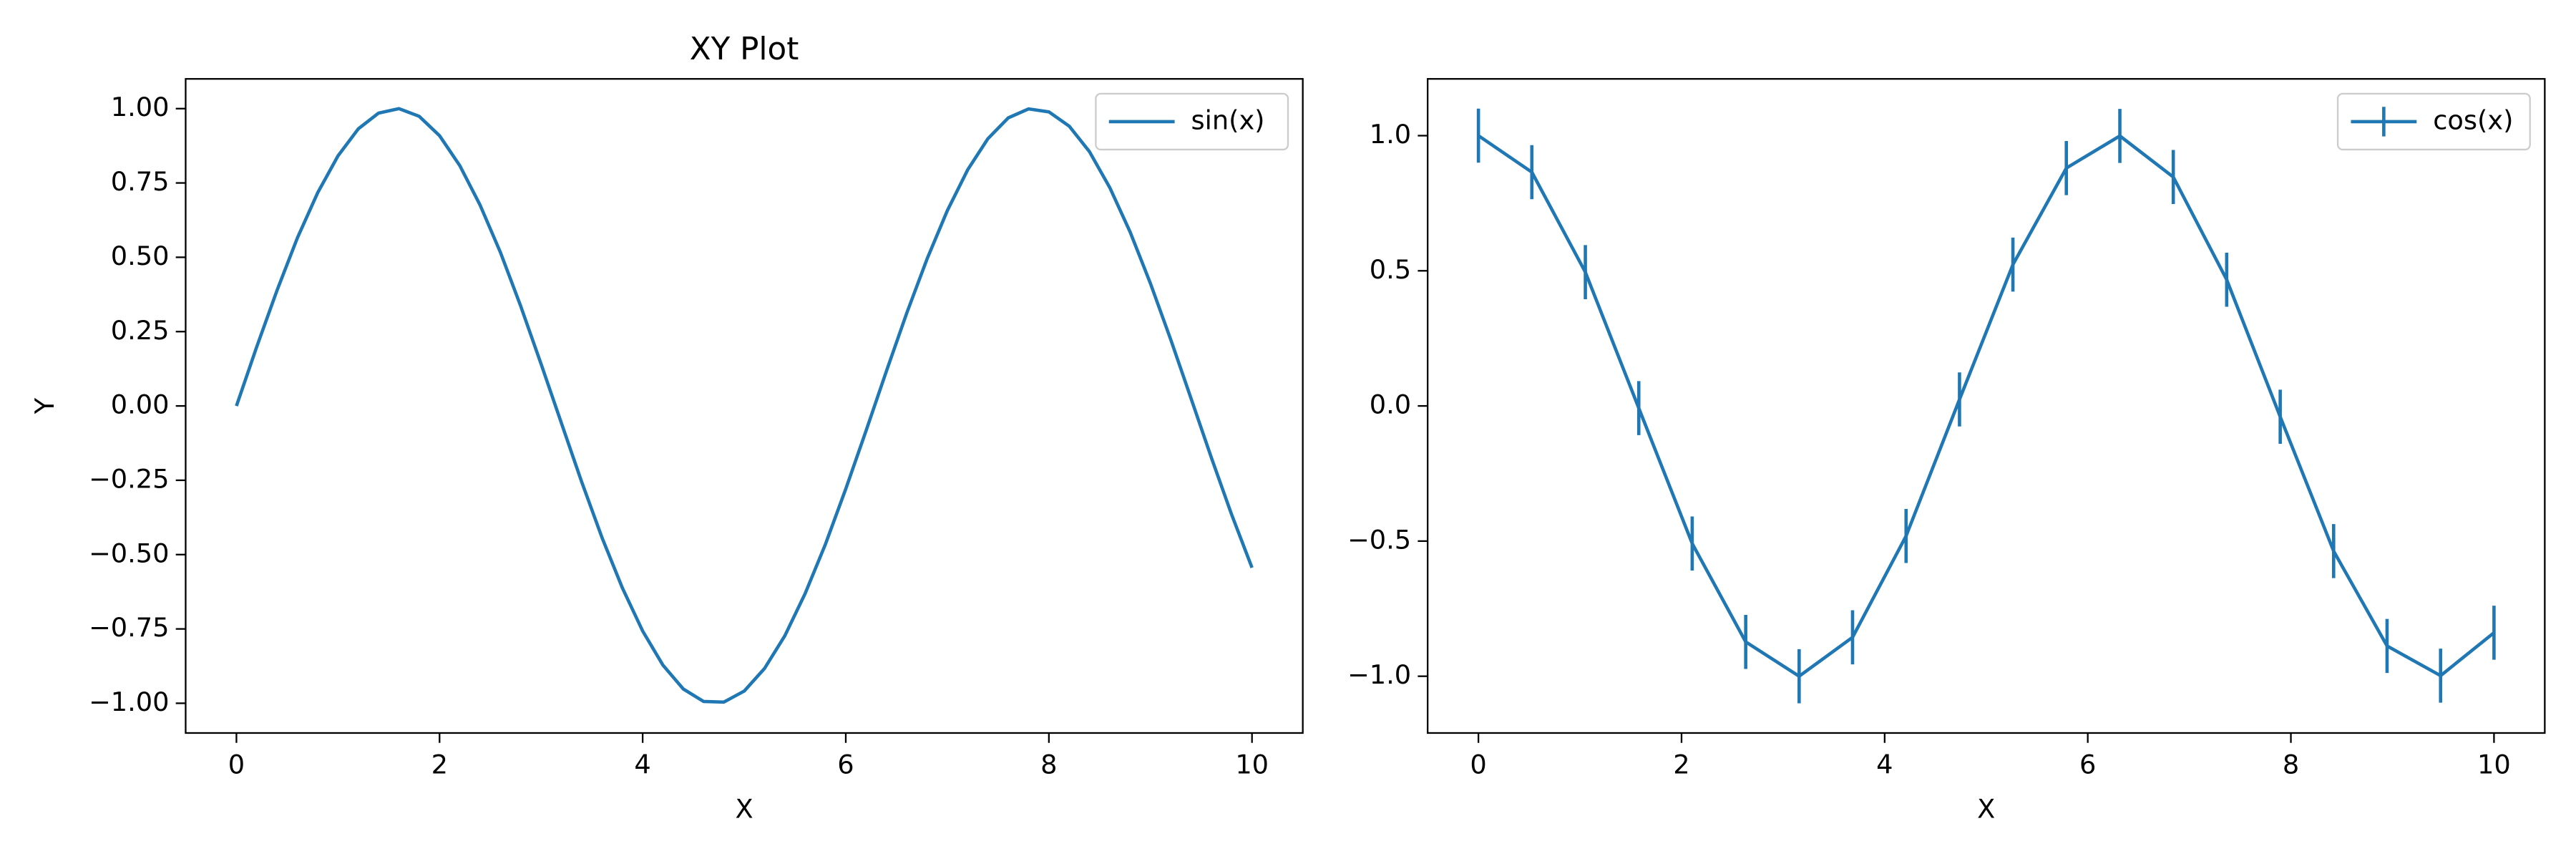 Image resolution: width=2576 pixels, height=859 pixels. I want to click on y-tick-label: 1.00, so click(140, 107).